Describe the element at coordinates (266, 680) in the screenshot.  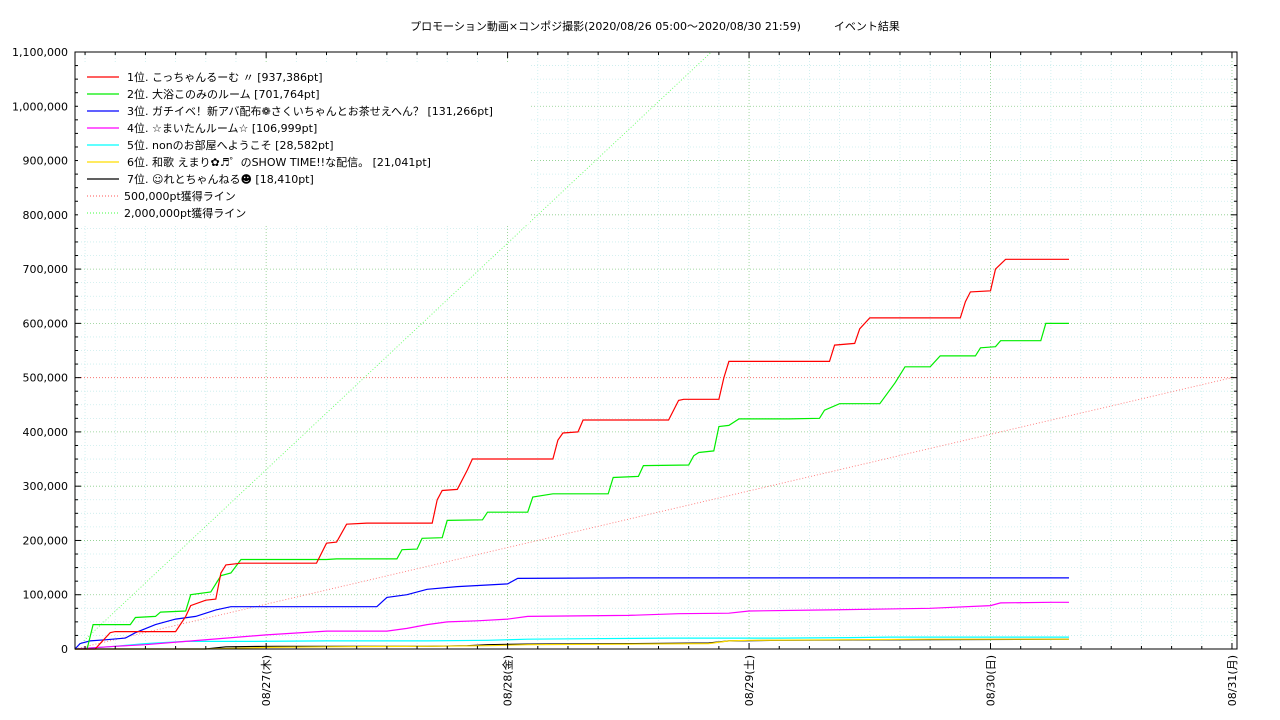
I see `x-tick-label: 08/27(木)` at that location.